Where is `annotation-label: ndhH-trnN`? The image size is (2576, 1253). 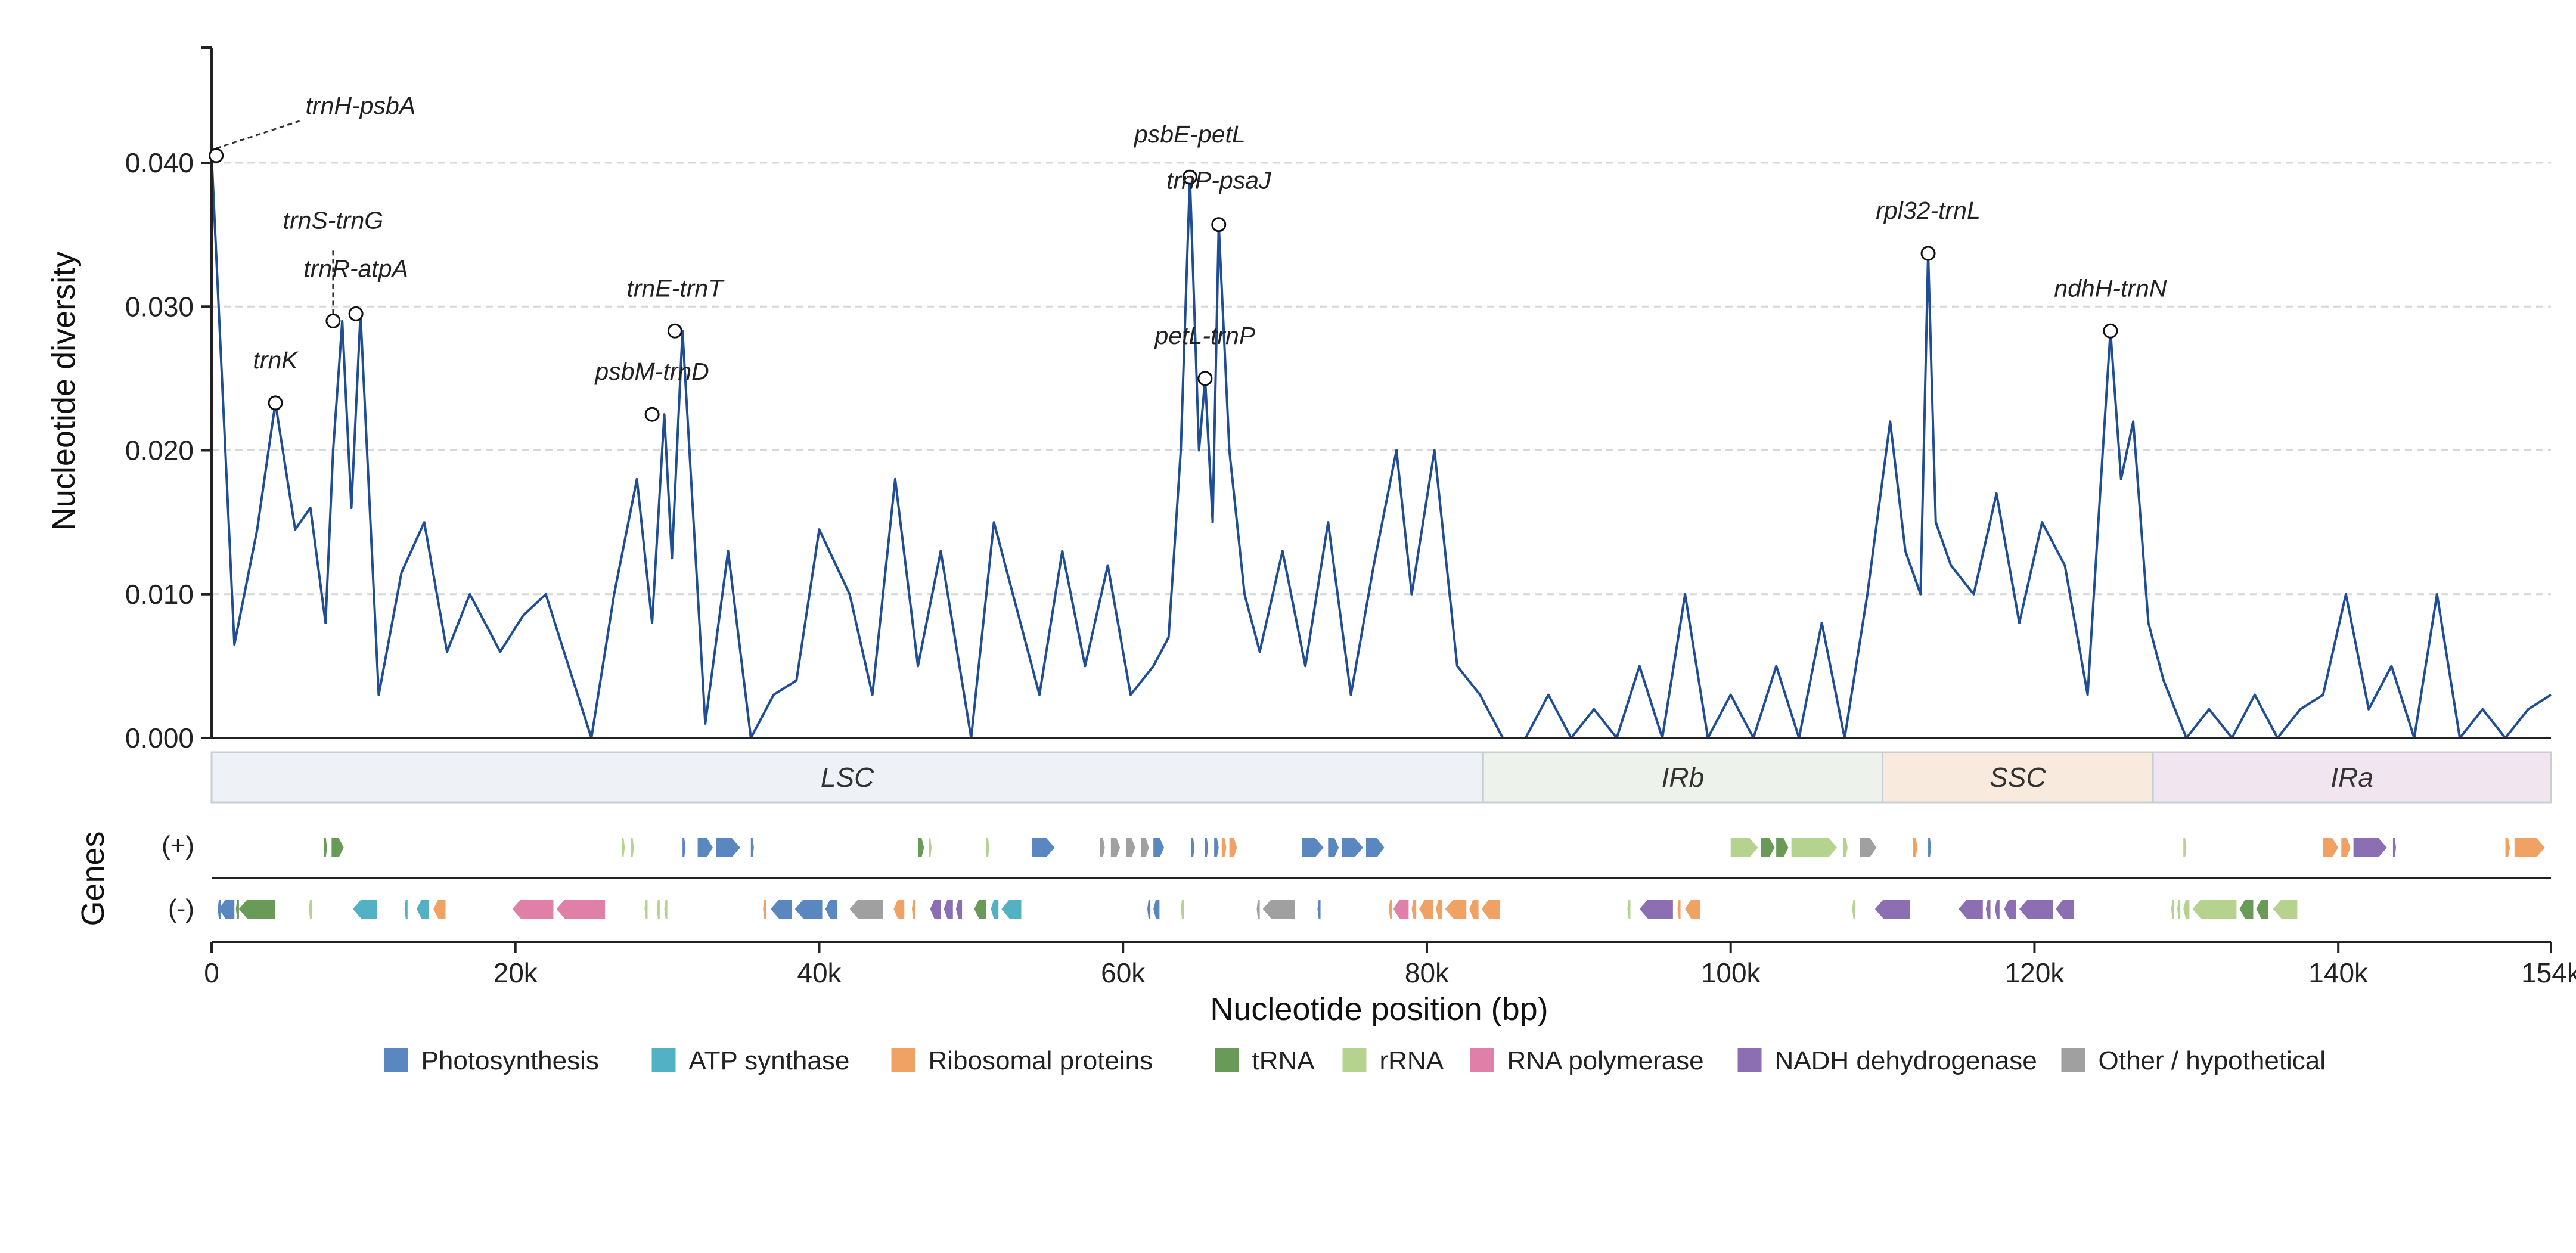 annotation-label: ndhH-trnN is located at coordinates (2111, 288).